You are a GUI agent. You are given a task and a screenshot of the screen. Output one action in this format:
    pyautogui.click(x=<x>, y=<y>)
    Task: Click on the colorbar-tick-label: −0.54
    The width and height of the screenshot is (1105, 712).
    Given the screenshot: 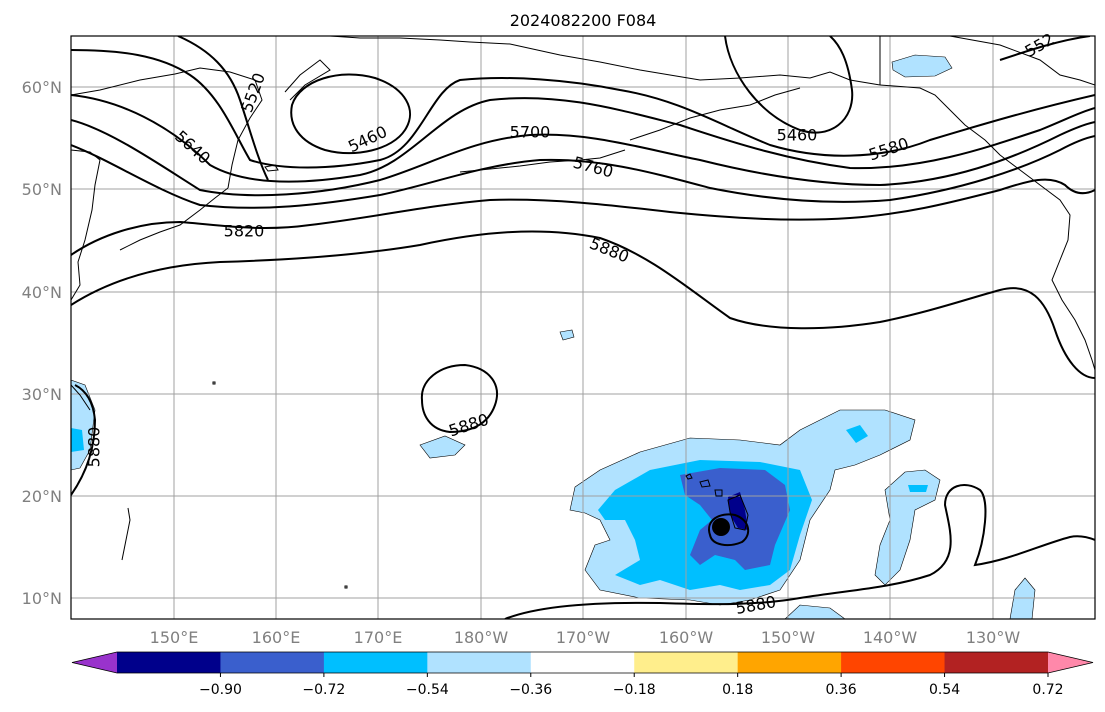 What is the action you would take?
    pyautogui.click(x=427, y=690)
    